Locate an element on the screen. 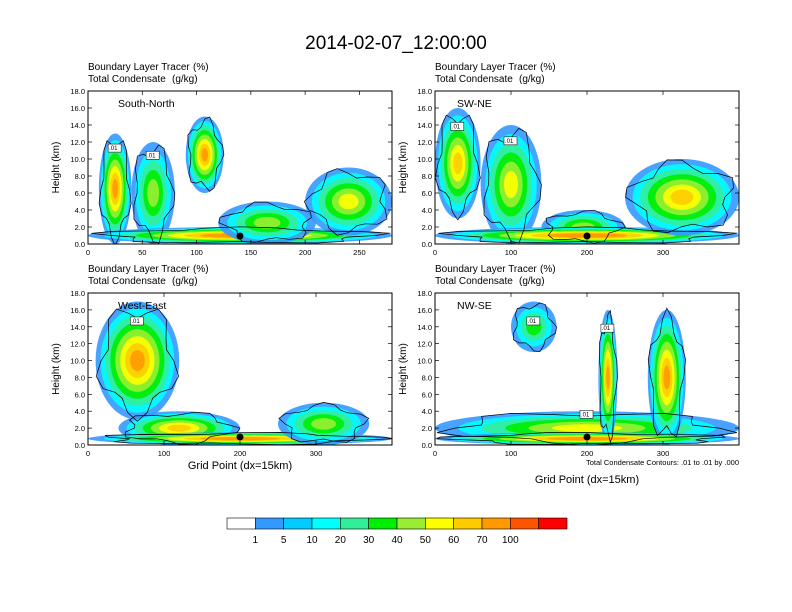 This screenshot has height=612, width=792. x-tick-label: 0 is located at coordinates (435, 453).